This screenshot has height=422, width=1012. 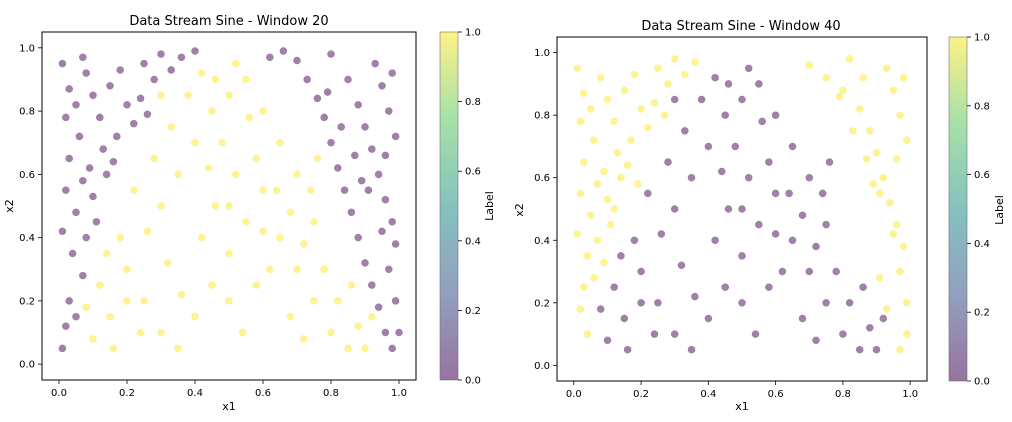 What do you see at coordinates (27, 48) in the screenshot?
I see `y-tick-label: 1.0` at bounding box center [27, 48].